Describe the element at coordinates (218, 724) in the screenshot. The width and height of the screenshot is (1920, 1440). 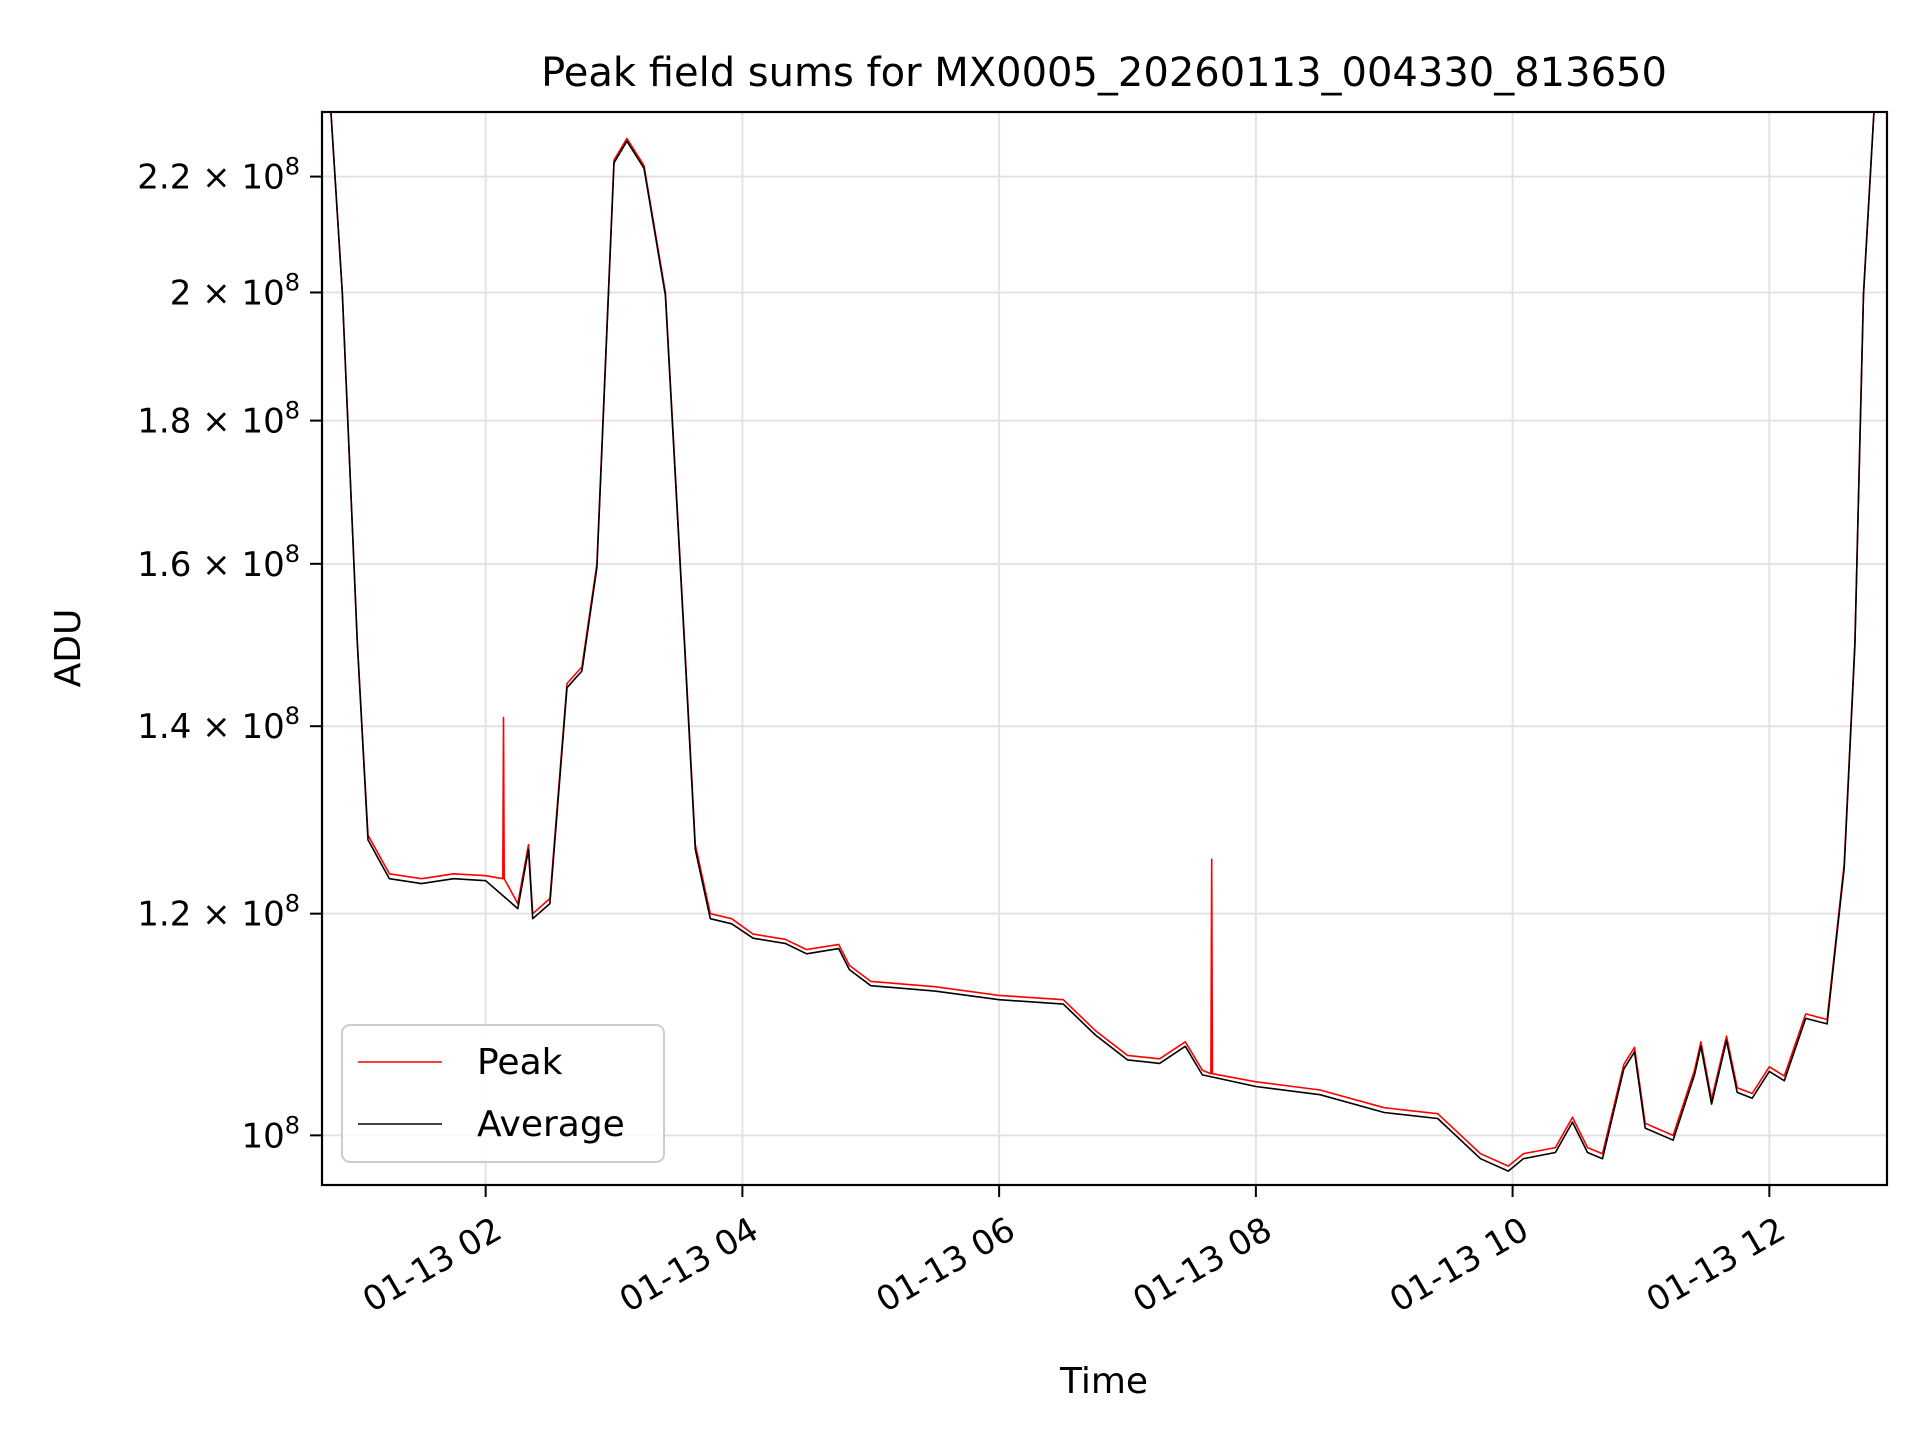
I see `y-tick-label: 1.4 × 108` at that location.